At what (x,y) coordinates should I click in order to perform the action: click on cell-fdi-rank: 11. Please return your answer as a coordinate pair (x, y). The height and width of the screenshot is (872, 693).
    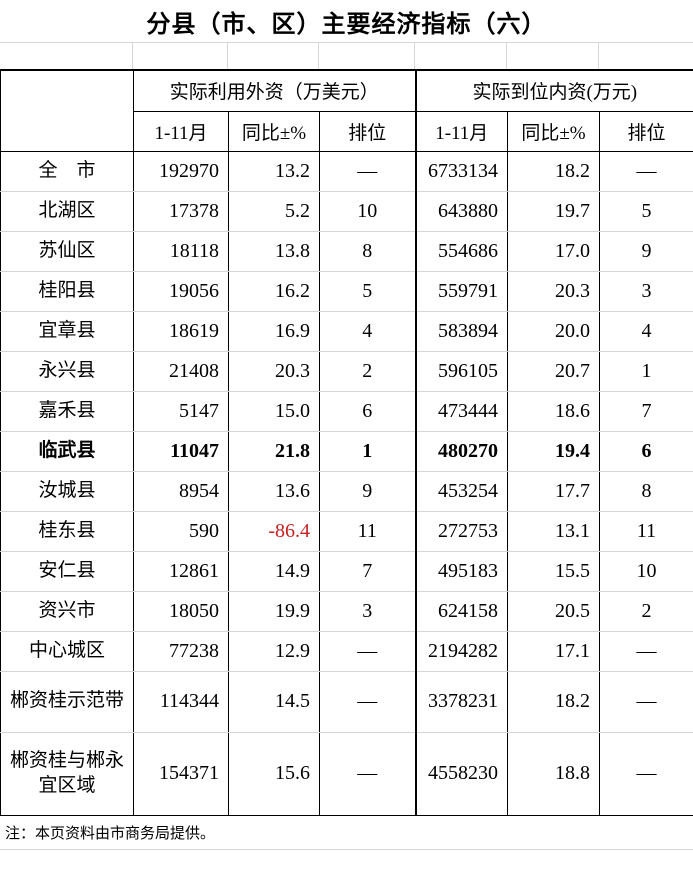
    Looking at the image, I should click on (367, 531).